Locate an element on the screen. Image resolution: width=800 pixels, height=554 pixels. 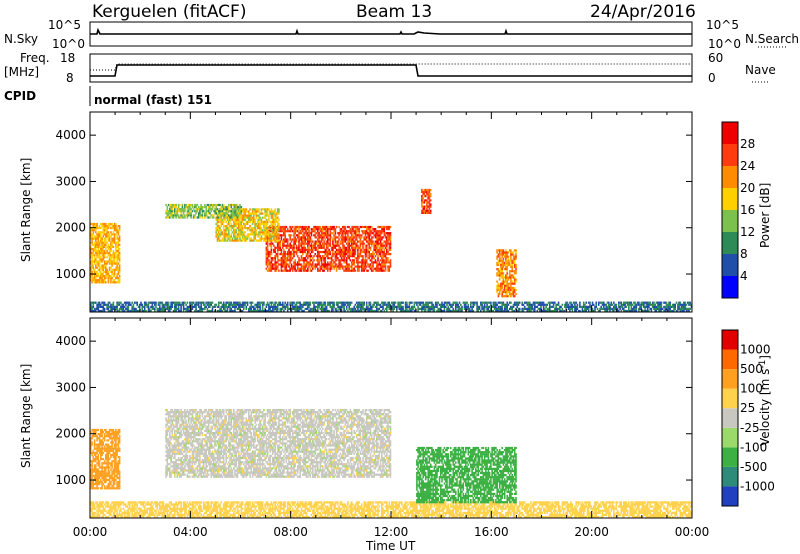
freq-panel-frame is located at coordinates (391, 68).